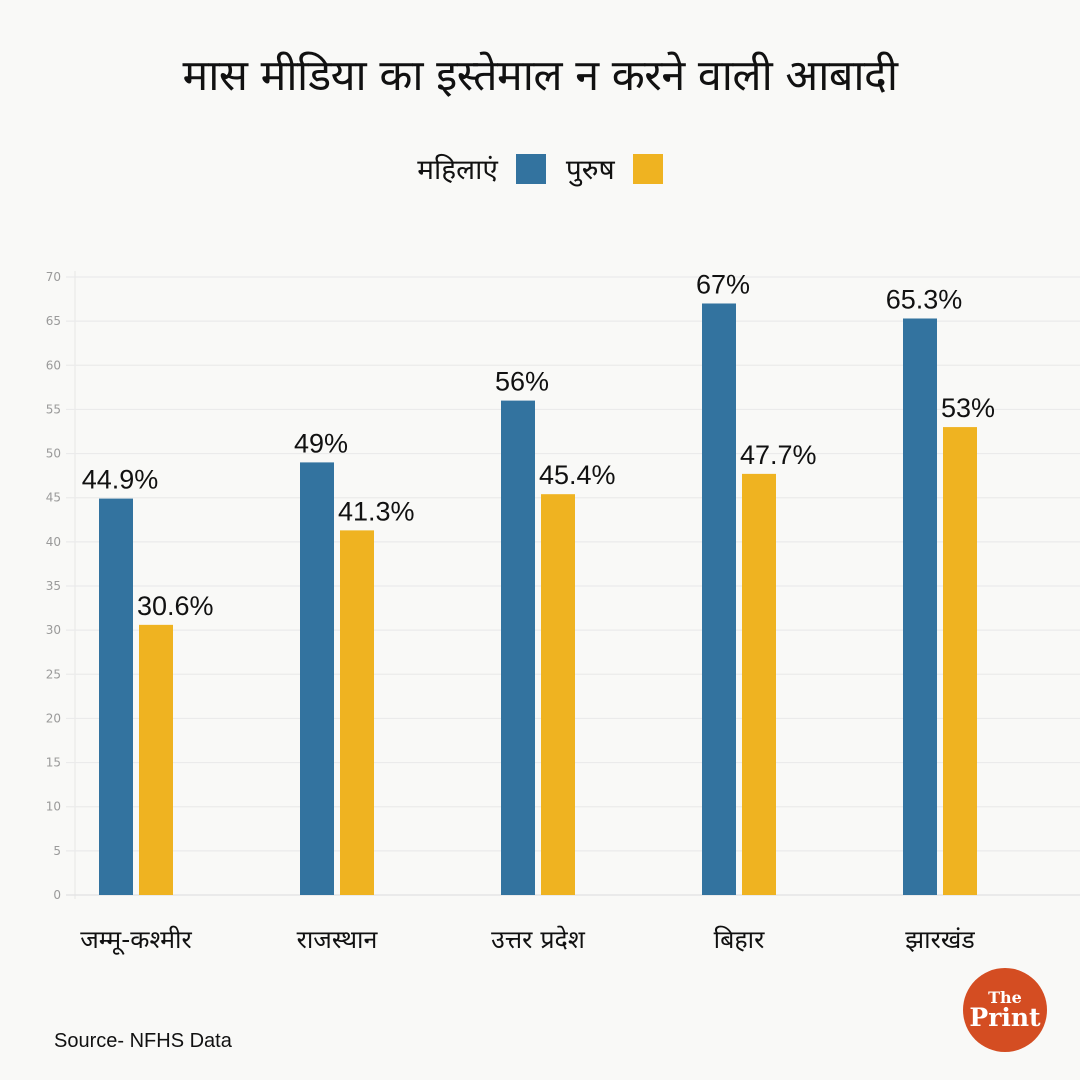  I want to click on y-tick-label: 50, so click(53, 454).